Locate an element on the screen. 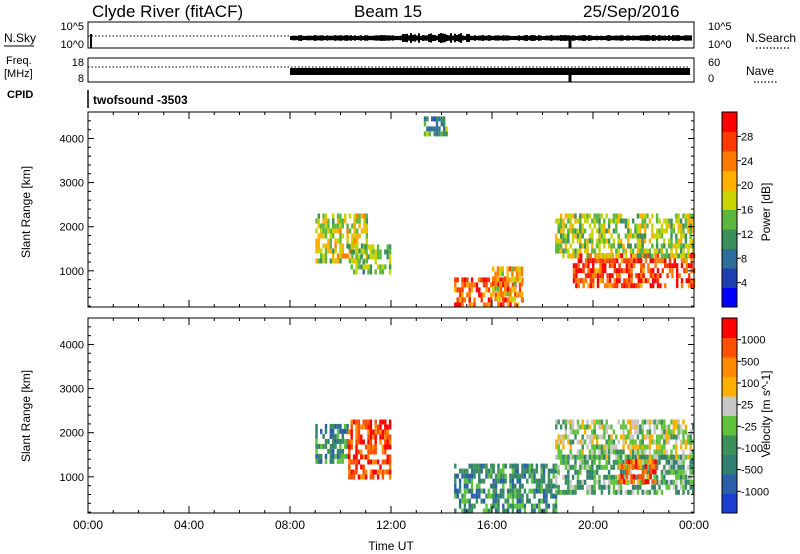  y-tick-label: 4000 is located at coordinates (72, 139).